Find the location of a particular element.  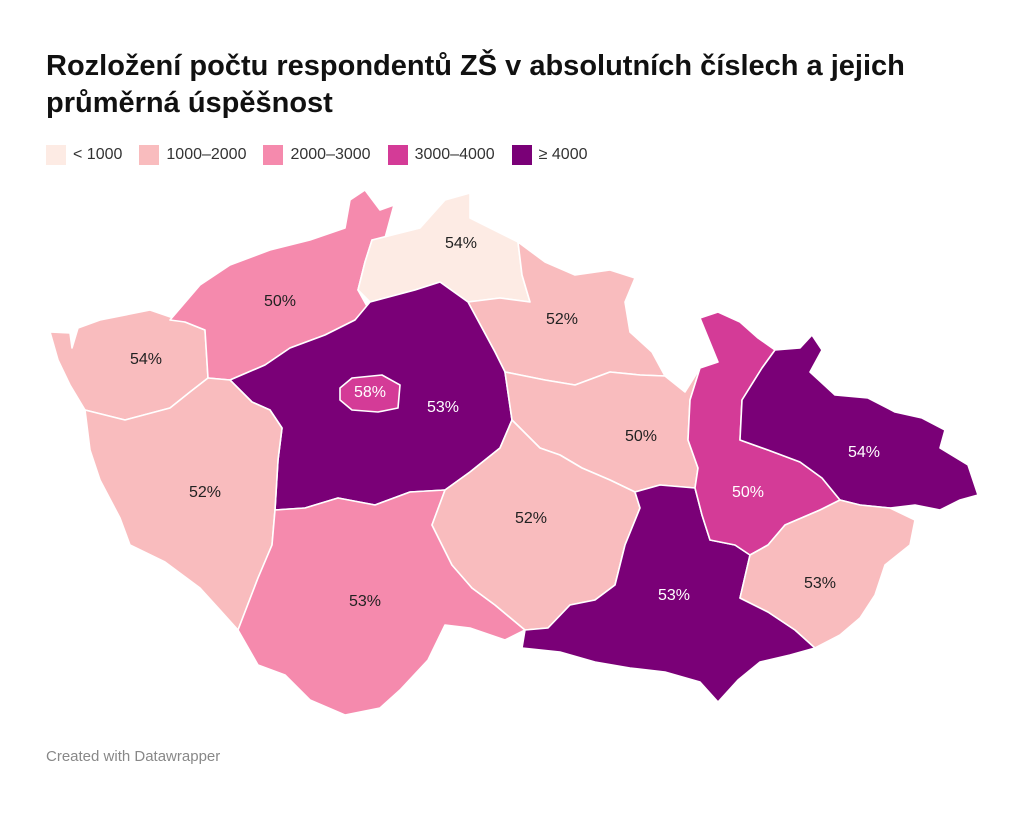

region-praha: 58% is located at coordinates (370, 393).